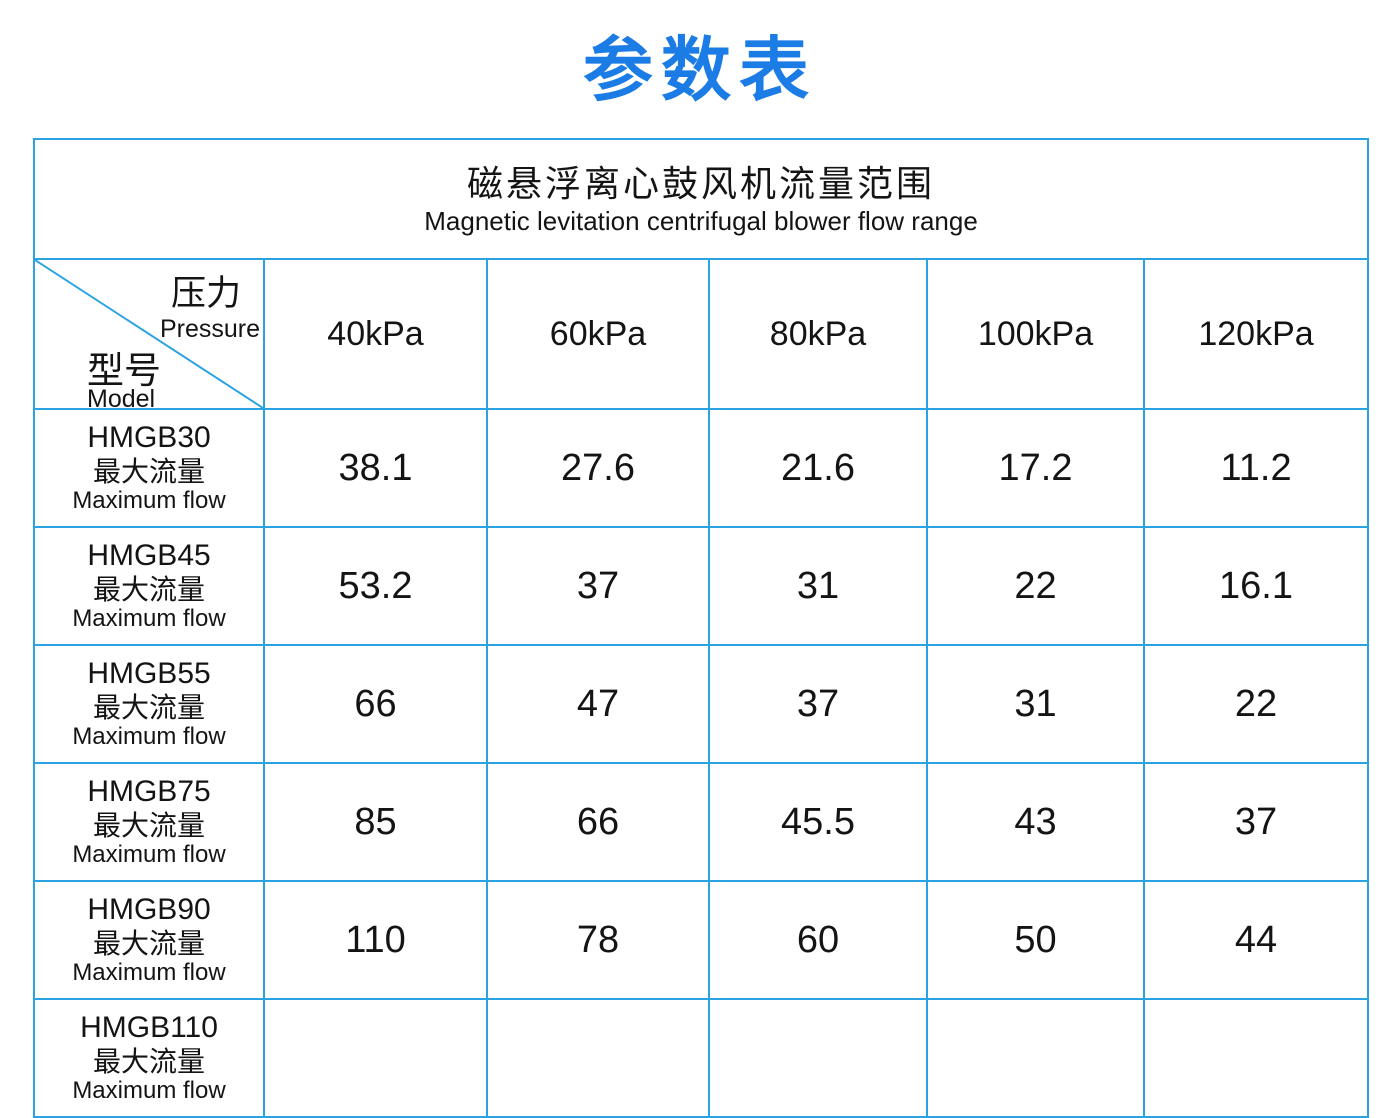 The height and width of the screenshot is (1118, 1400). Describe the element at coordinates (149, 556) in the screenshot. I see `model-name: HMGB45` at that location.